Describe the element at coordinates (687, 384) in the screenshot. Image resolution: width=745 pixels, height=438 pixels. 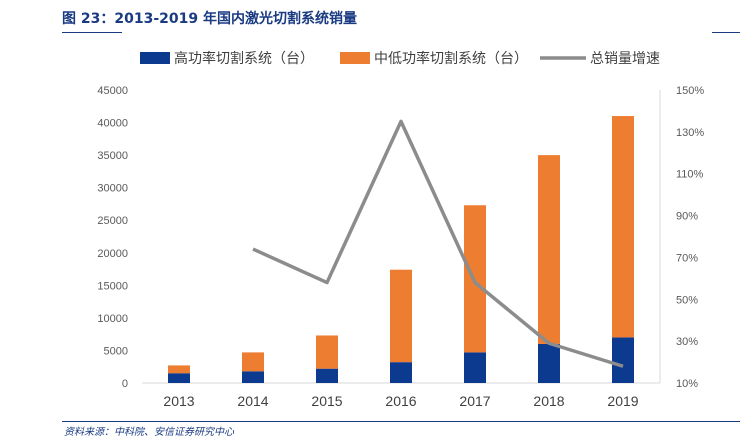
I see `right-tick-label: 10%` at that location.